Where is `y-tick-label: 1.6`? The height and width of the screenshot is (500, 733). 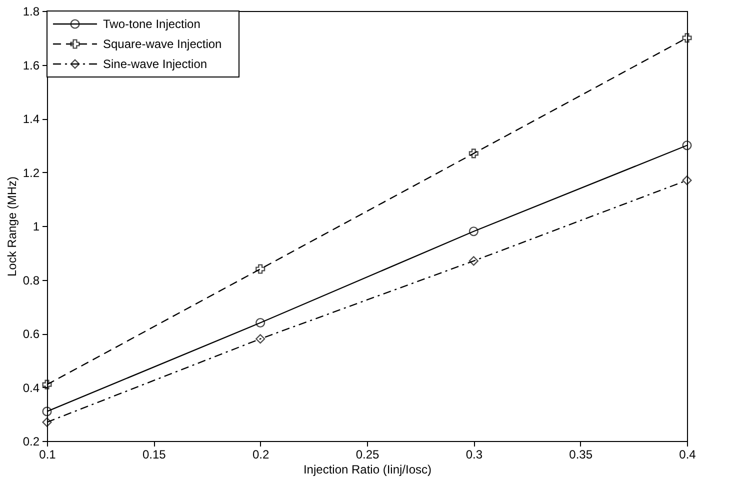 y-tick-label: 1.6 is located at coordinates (31, 65).